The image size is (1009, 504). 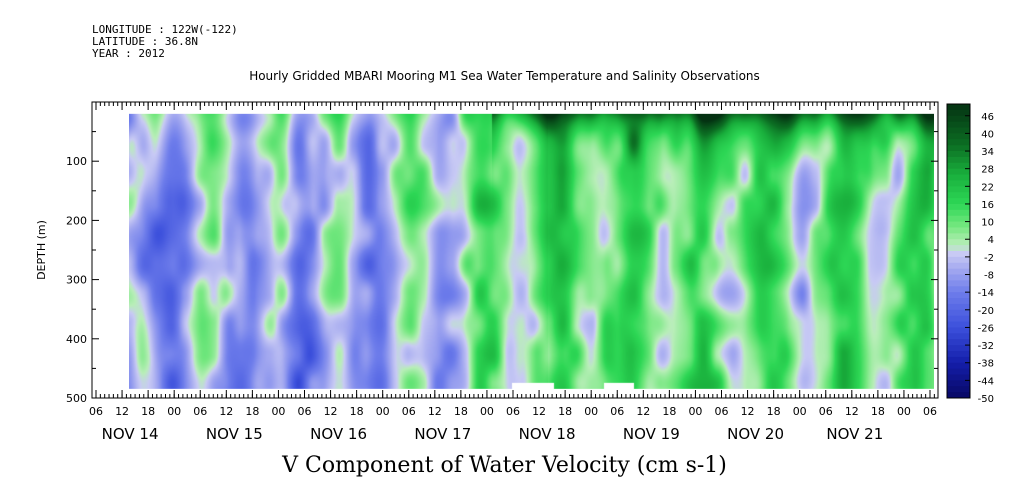 I want to click on x-day-label: NOV 18, so click(x=547, y=434).